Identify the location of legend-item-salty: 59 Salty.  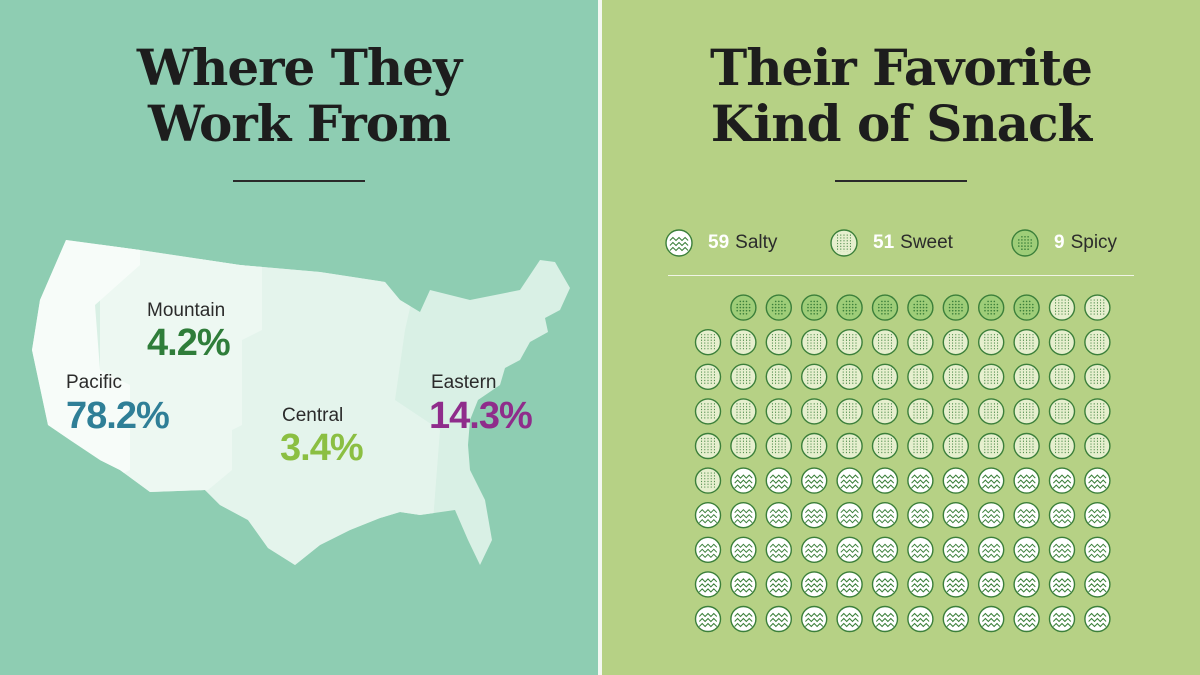
(720, 243).